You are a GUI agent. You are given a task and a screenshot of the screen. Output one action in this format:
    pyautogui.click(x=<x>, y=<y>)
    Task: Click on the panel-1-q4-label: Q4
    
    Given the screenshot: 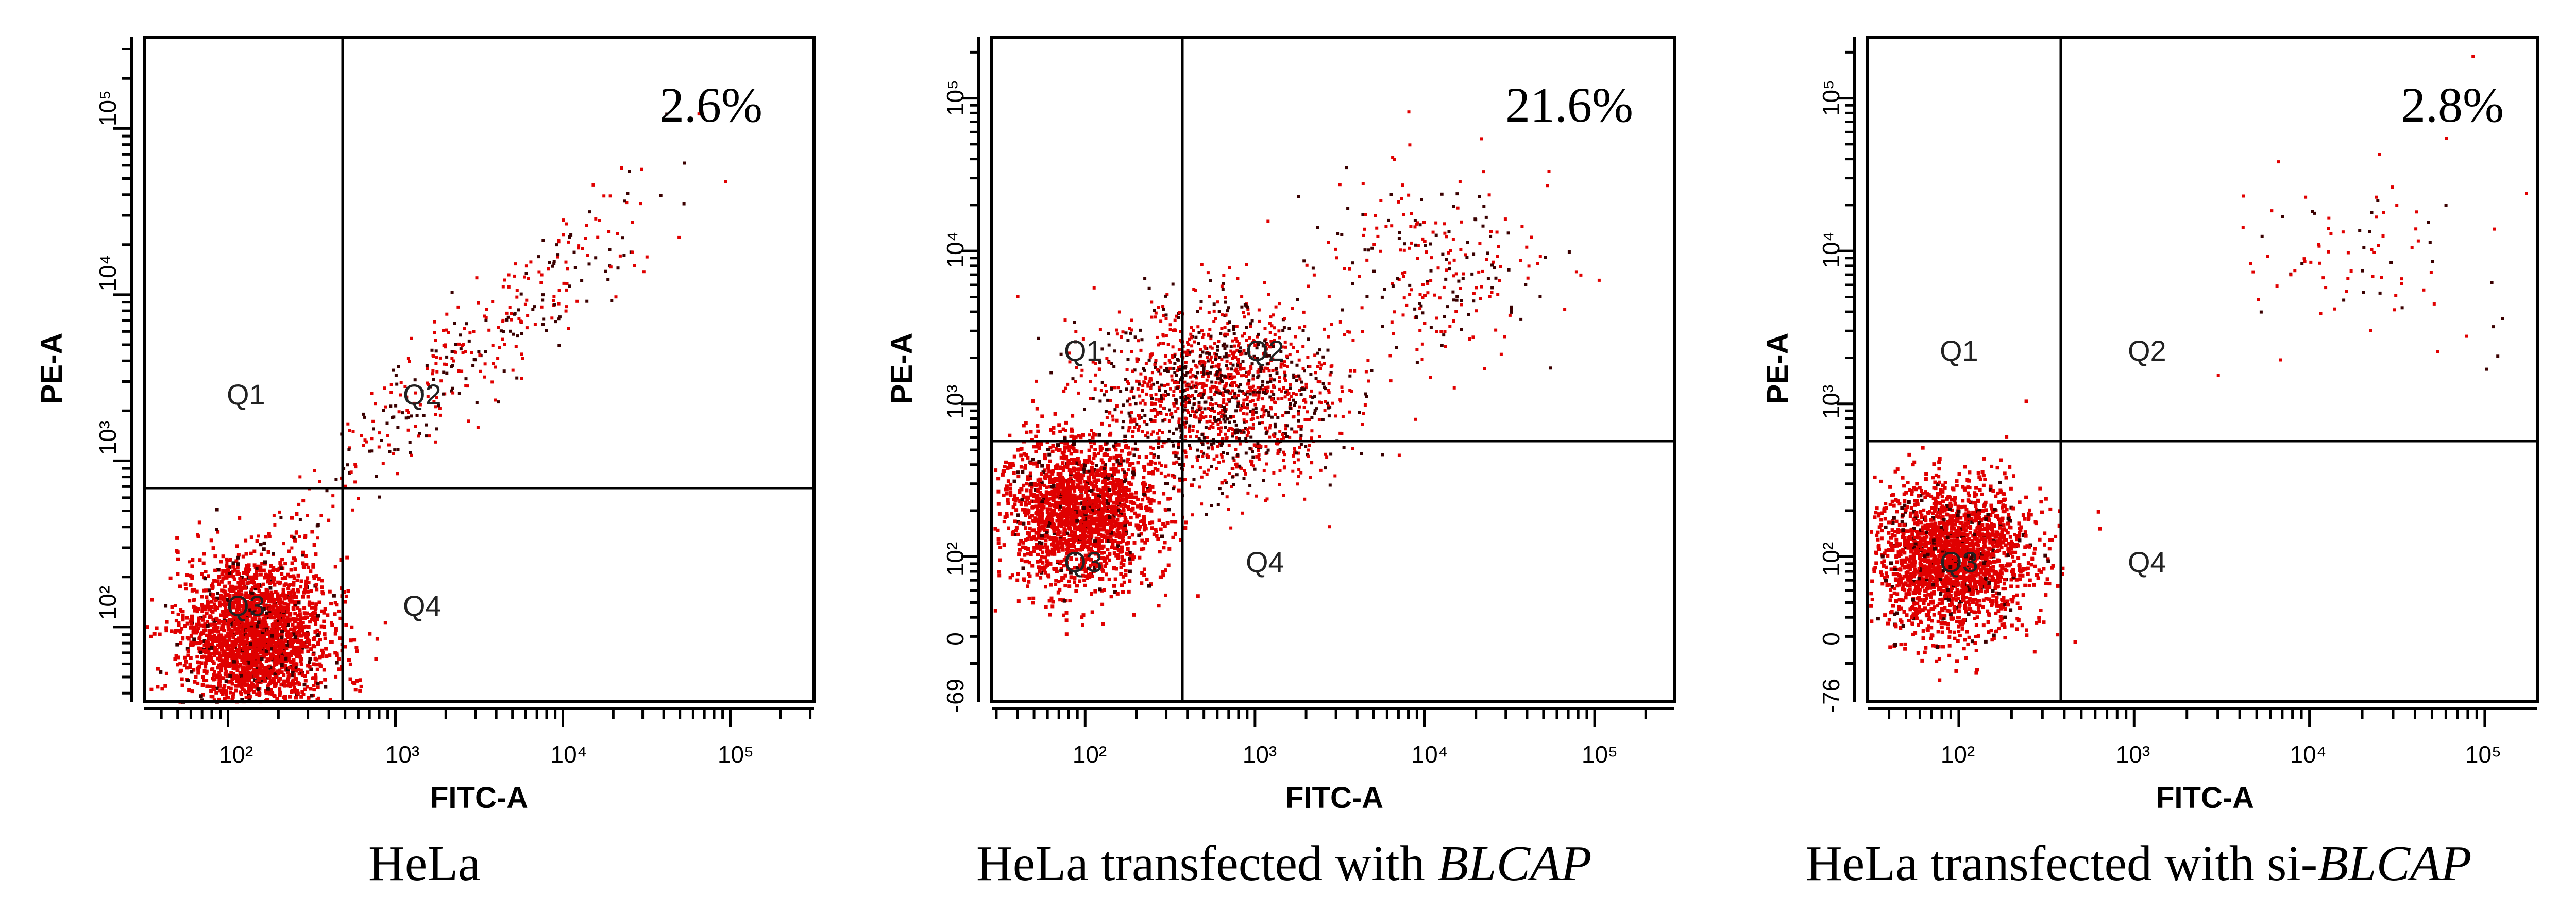 What is the action you would take?
    pyautogui.click(x=422, y=605)
    